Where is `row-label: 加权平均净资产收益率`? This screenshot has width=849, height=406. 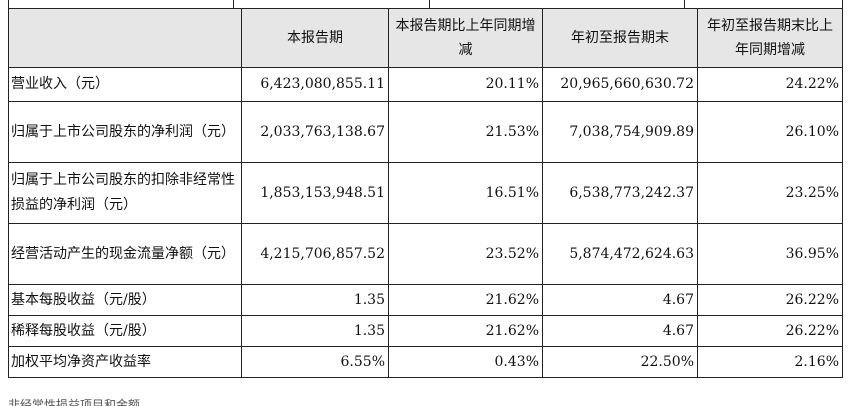 row-label: 加权平均净资产收益率 is located at coordinates (125, 362).